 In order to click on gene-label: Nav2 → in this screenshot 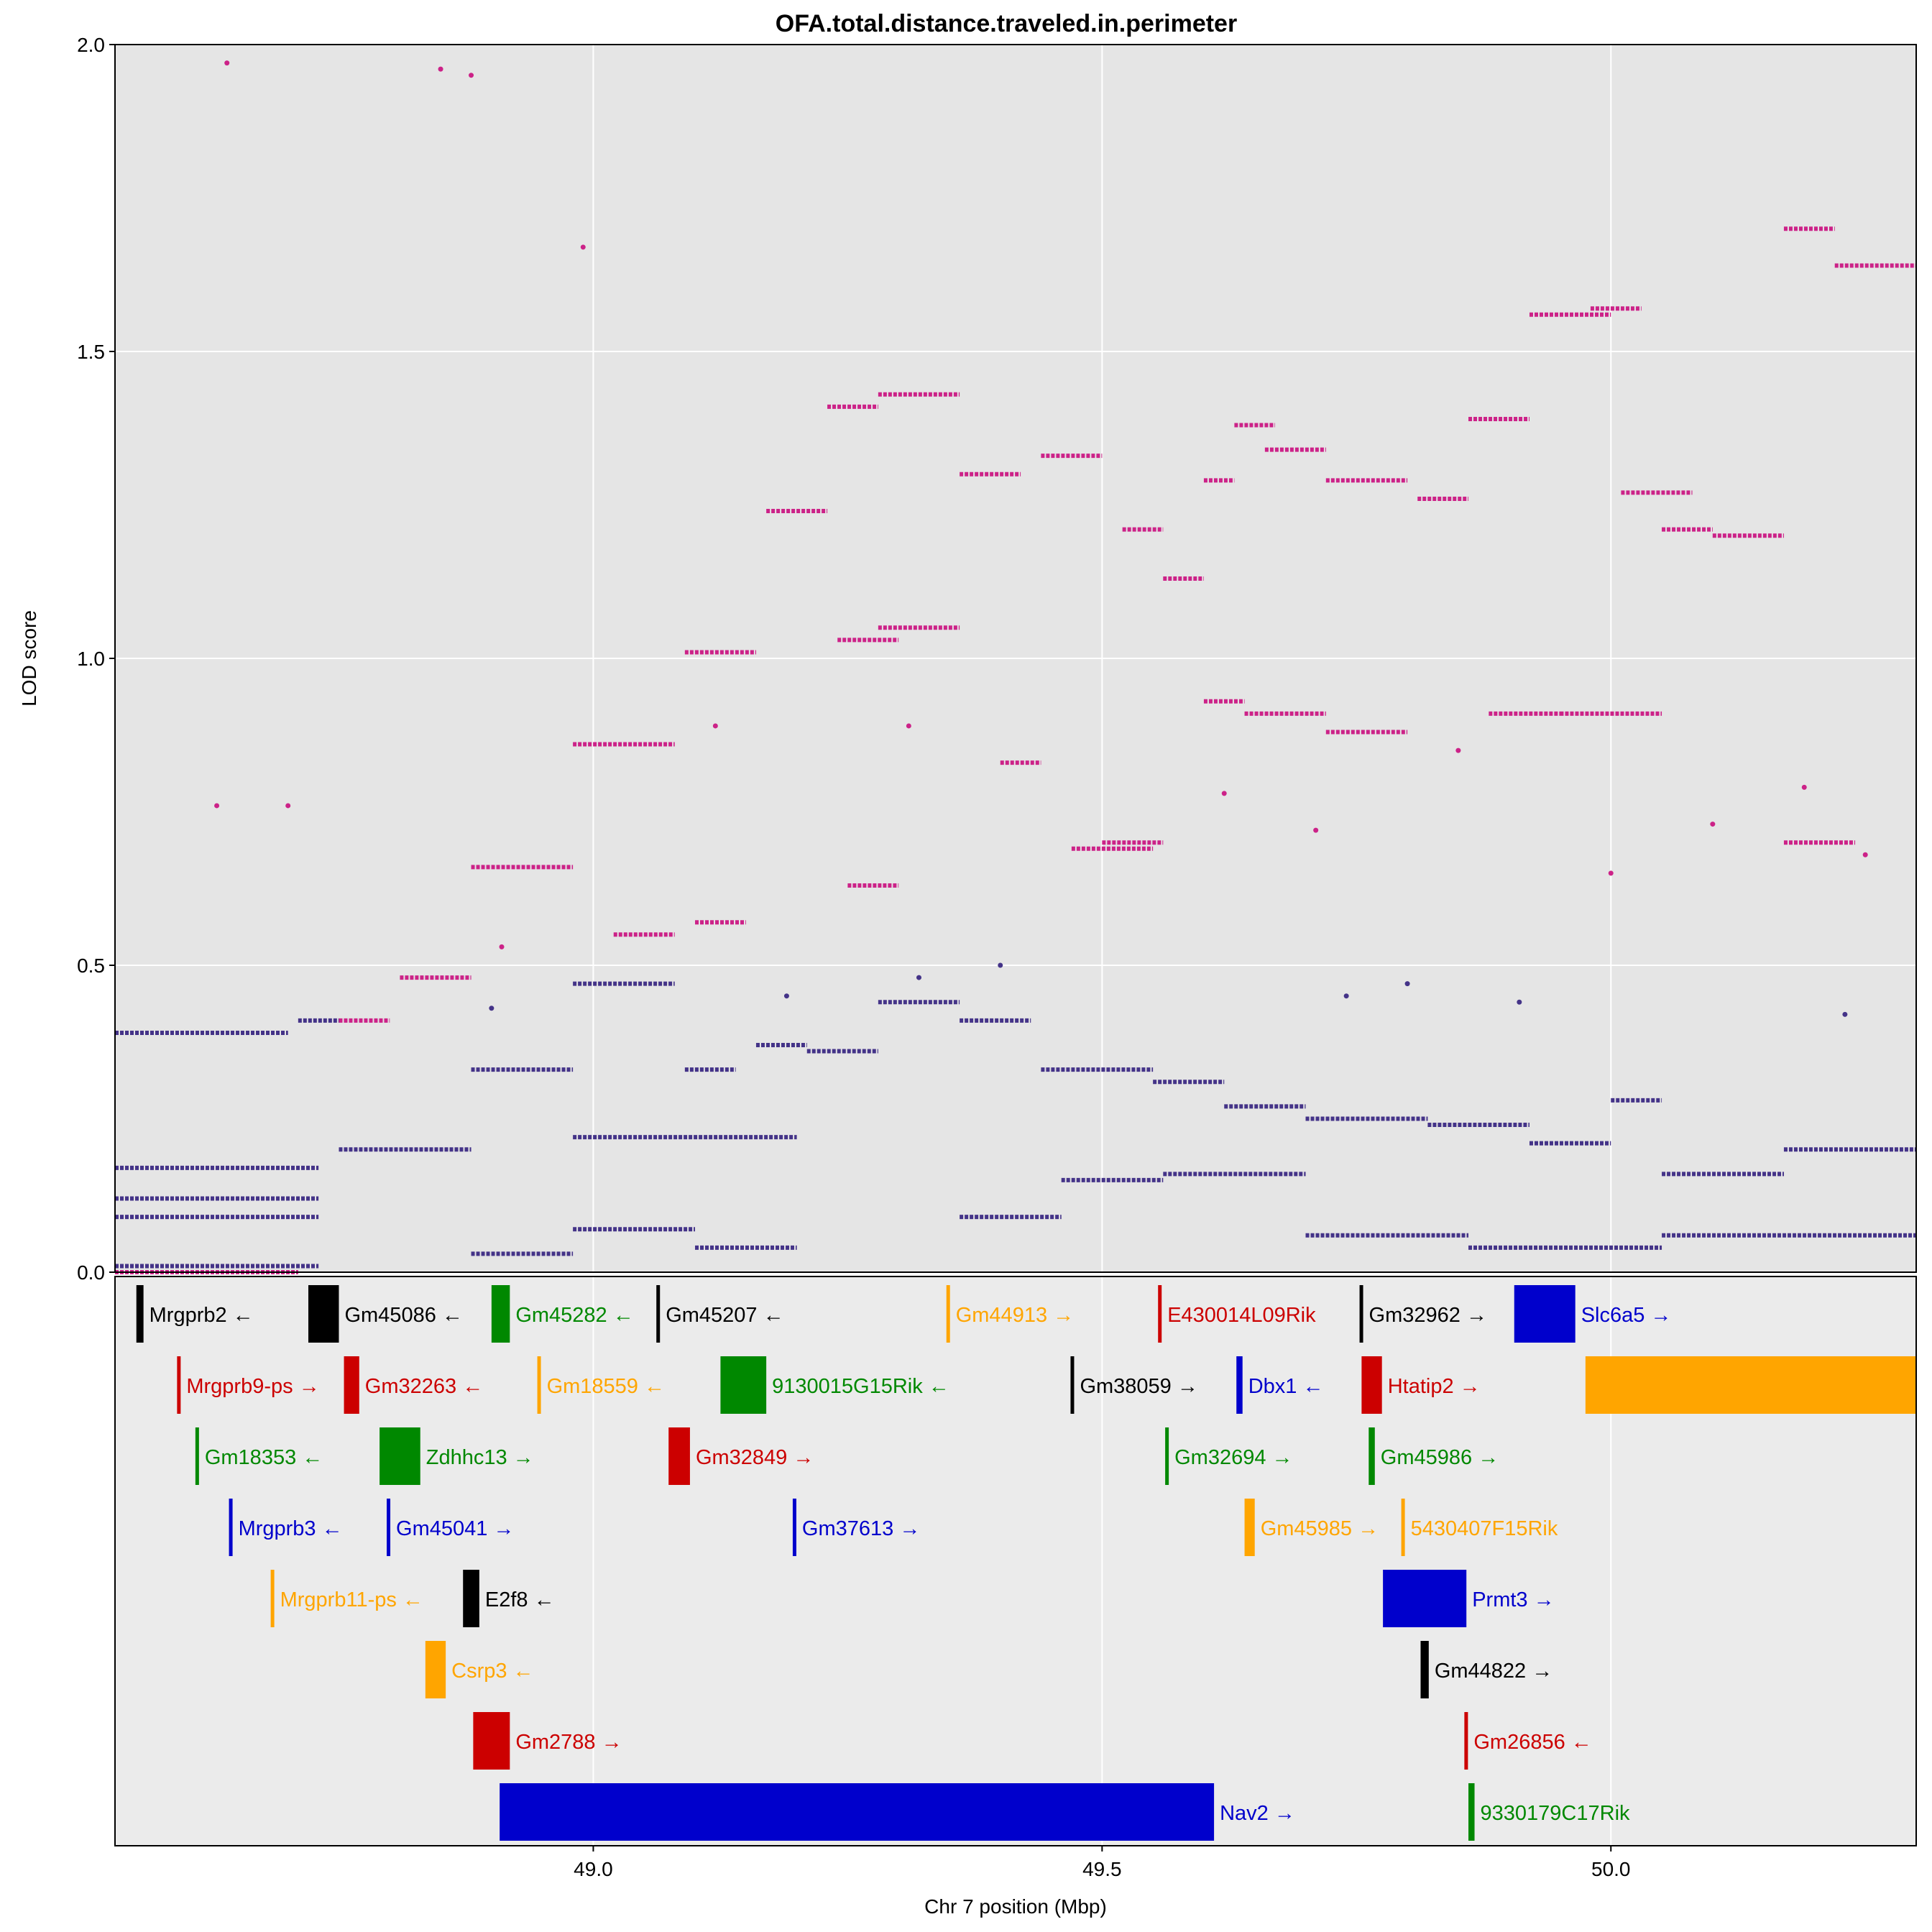, I will do `click(1257, 1813)`.